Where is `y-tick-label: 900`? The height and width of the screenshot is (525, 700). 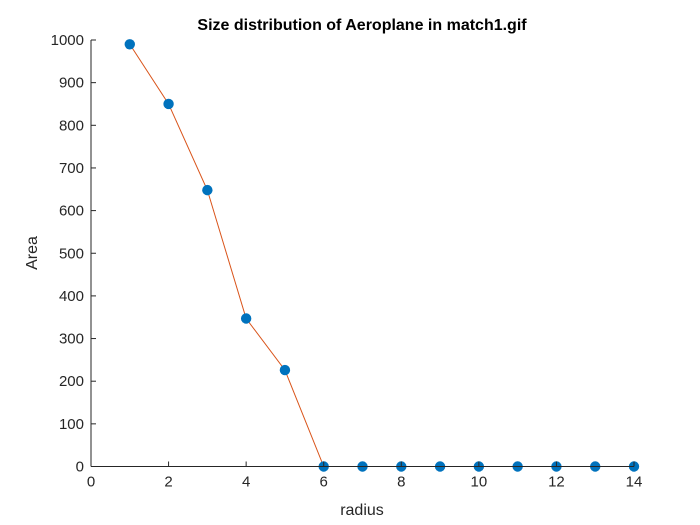
y-tick-label: 900 is located at coordinates (71, 83).